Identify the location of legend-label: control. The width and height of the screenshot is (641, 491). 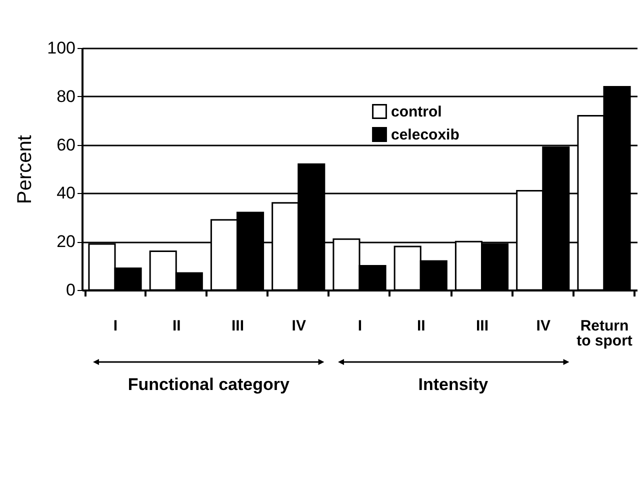
(416, 112).